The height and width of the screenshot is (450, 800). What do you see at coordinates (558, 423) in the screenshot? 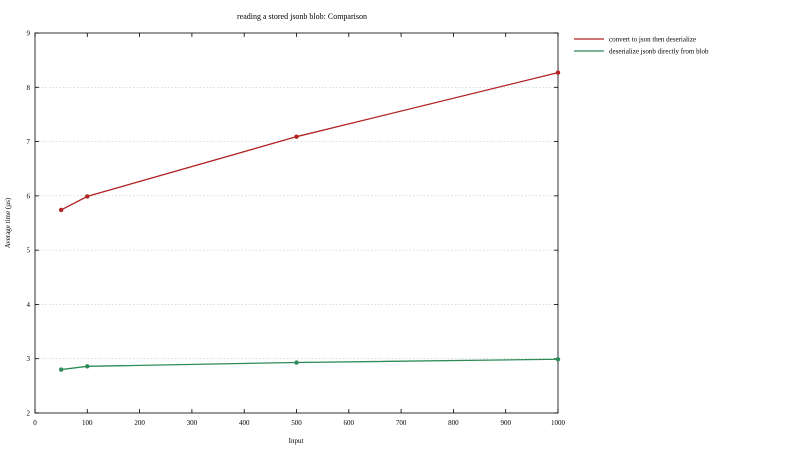
I see `x-tick-label: 1000` at bounding box center [558, 423].